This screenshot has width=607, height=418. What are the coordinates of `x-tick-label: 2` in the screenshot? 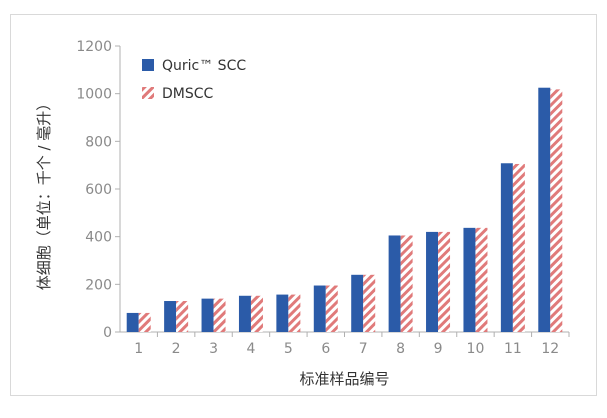 It's located at (176, 349).